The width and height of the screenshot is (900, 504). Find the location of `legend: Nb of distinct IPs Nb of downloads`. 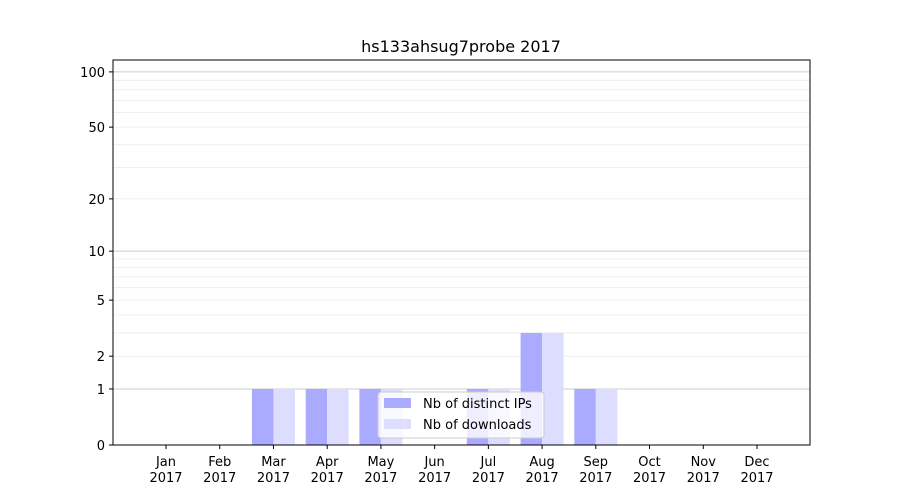

legend: Nb of distinct IPs Nb of downloads is located at coordinates (461, 415).